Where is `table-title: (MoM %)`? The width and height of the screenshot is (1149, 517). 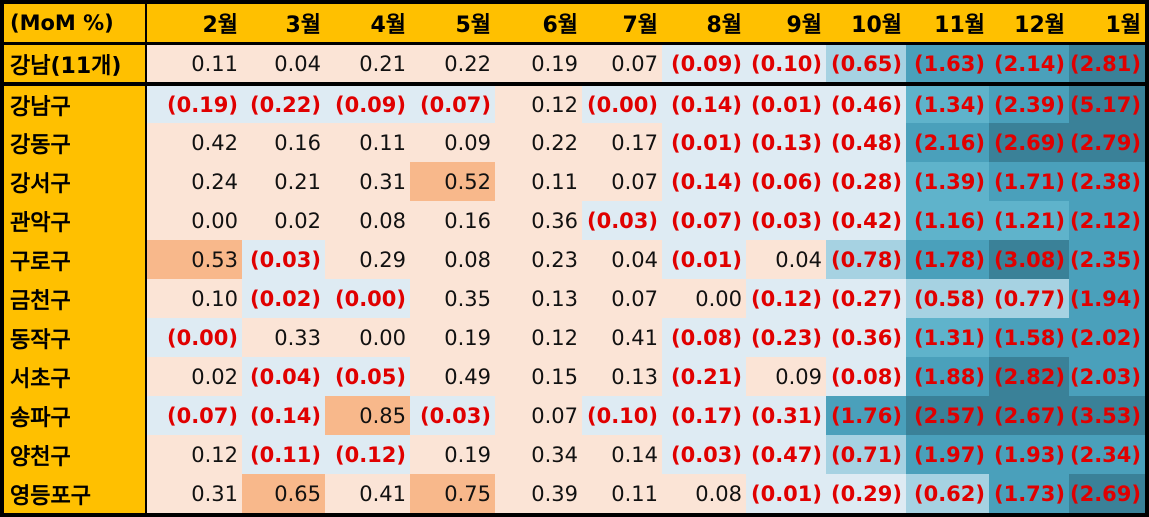 table-title: (MoM %) is located at coordinates (74, 23).